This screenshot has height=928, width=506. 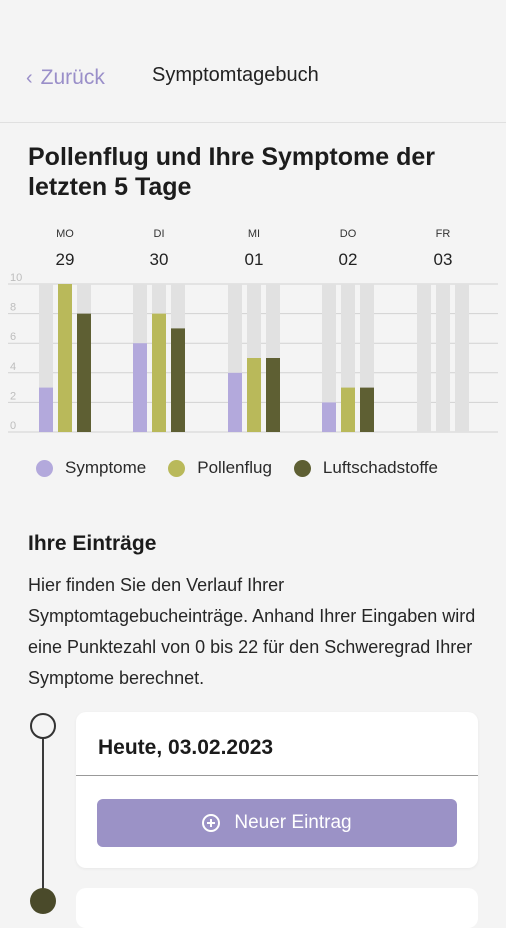 What do you see at coordinates (159, 234) in the screenshot?
I see `x-day-label: DI` at bounding box center [159, 234].